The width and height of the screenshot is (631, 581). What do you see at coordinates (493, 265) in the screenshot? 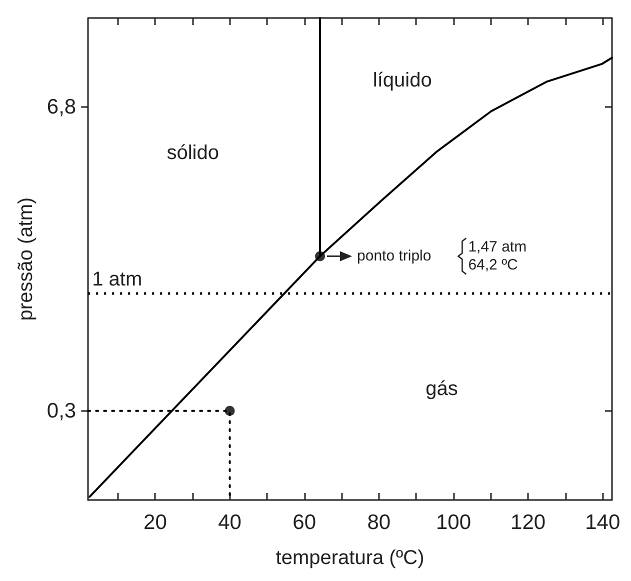
I see `annotation: 64,2 ºC` at bounding box center [493, 265].